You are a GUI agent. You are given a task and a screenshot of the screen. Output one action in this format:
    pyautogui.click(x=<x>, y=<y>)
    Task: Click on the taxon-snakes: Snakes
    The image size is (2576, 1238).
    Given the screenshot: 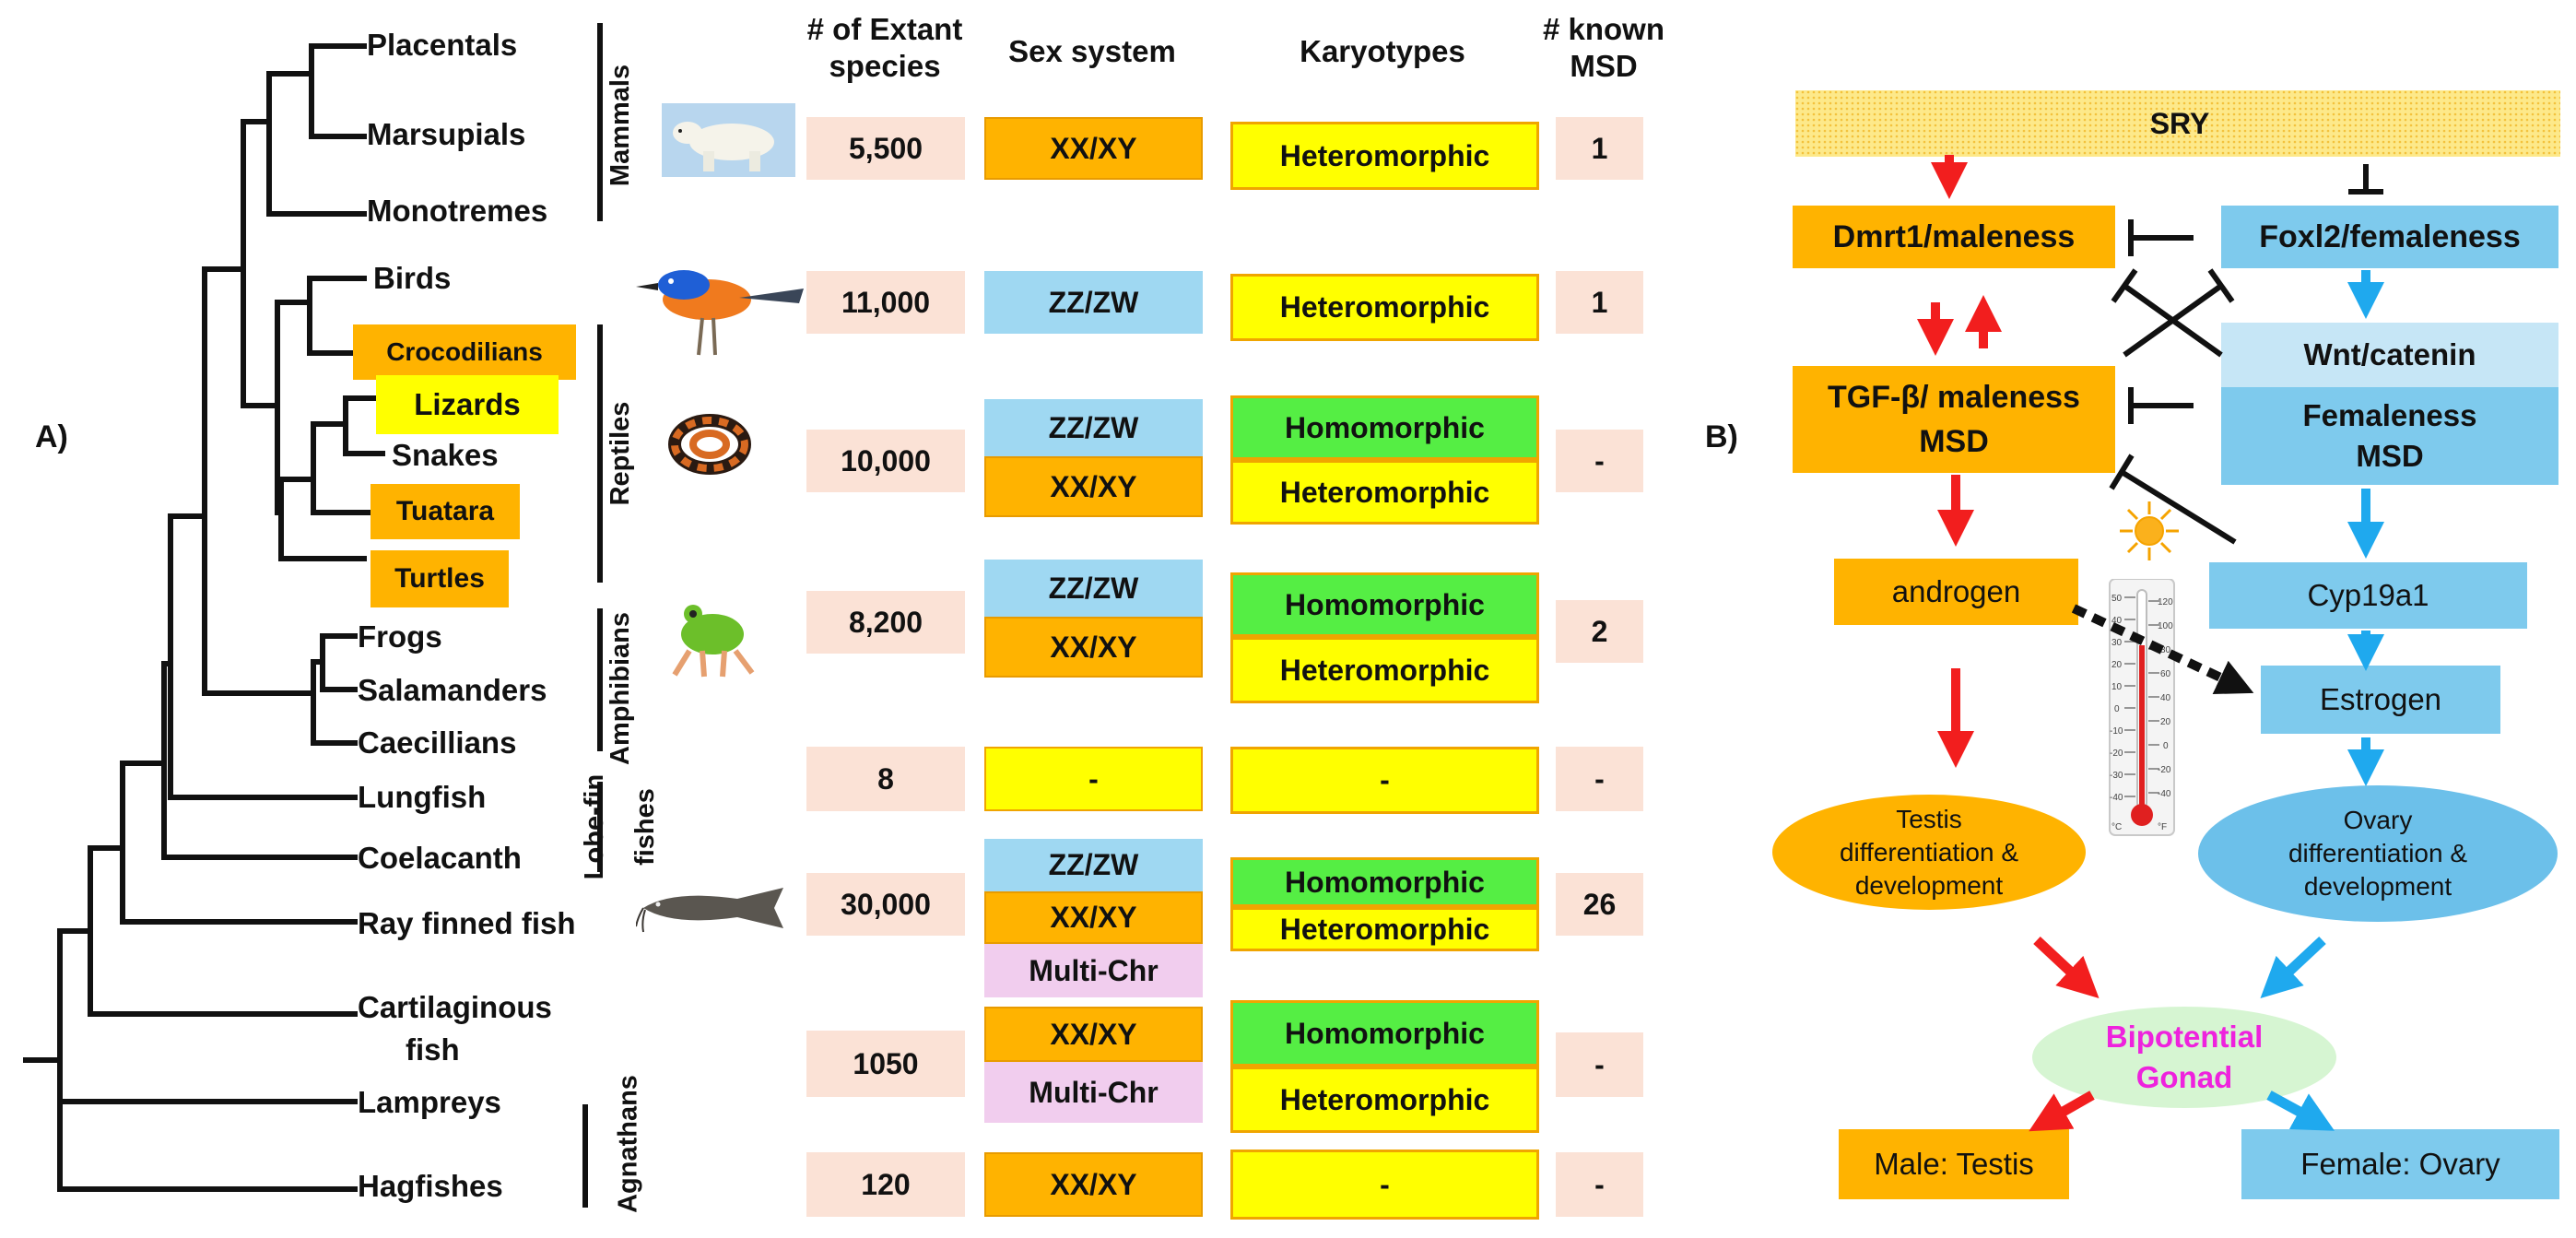 What is the action you would take?
    pyautogui.click(x=445, y=455)
    